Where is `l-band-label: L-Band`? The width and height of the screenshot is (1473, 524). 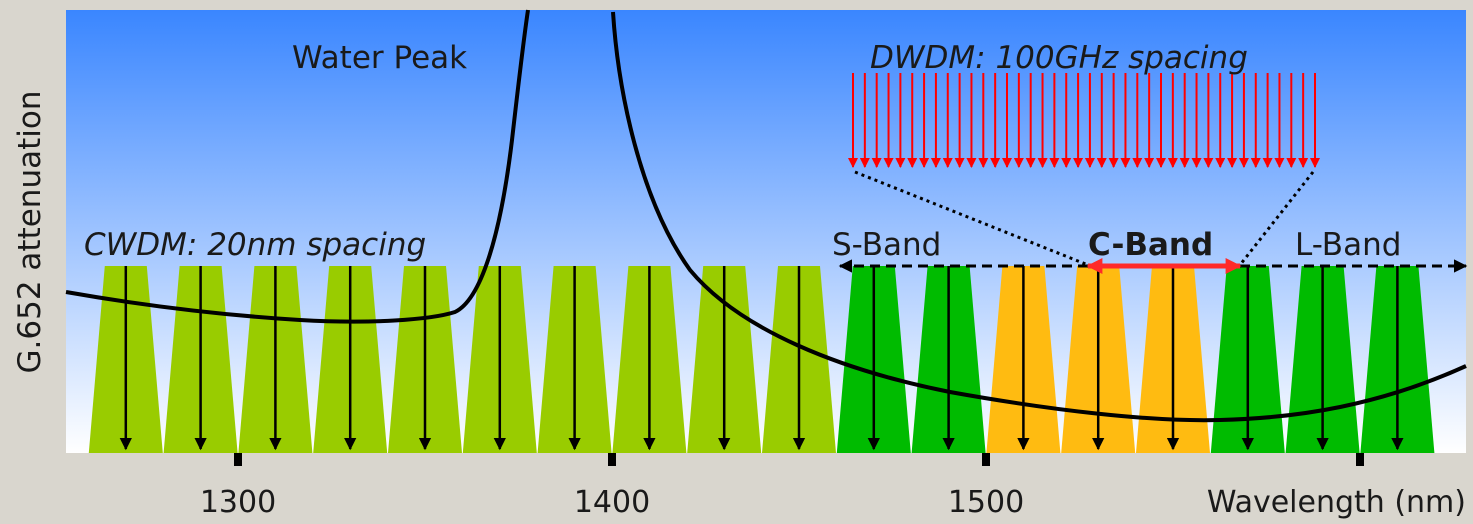
l-band-label: L-Band is located at coordinates (1348, 245).